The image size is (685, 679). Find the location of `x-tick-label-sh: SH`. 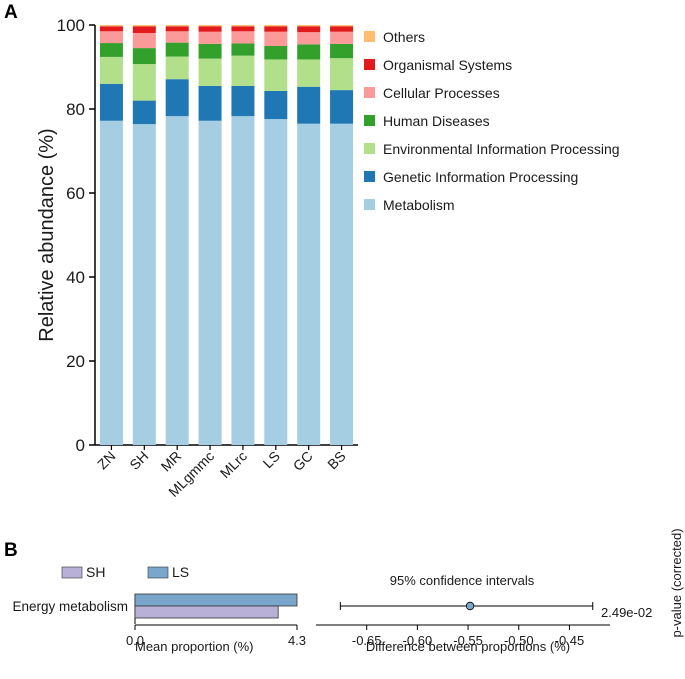

x-tick-label-sh: SH is located at coordinates (138, 460).